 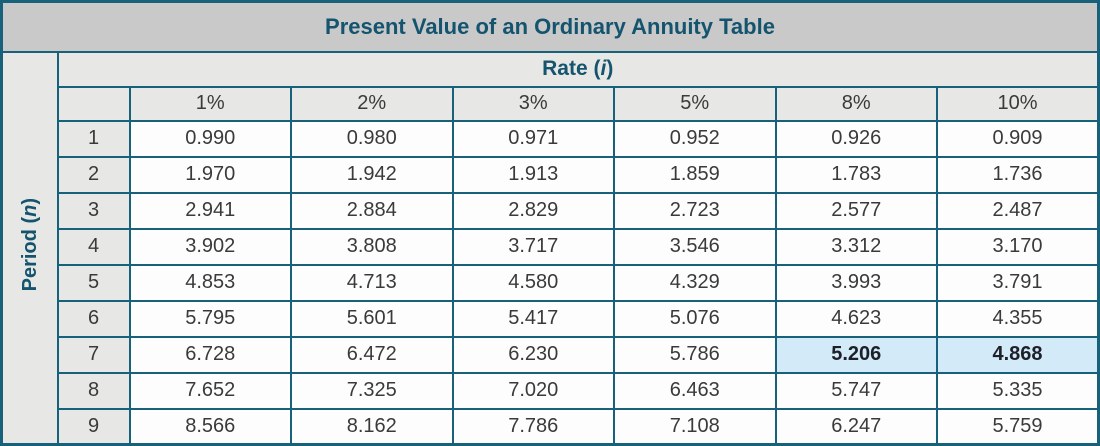 I want to click on value-cell: 1.736, so click(x=1018, y=174).